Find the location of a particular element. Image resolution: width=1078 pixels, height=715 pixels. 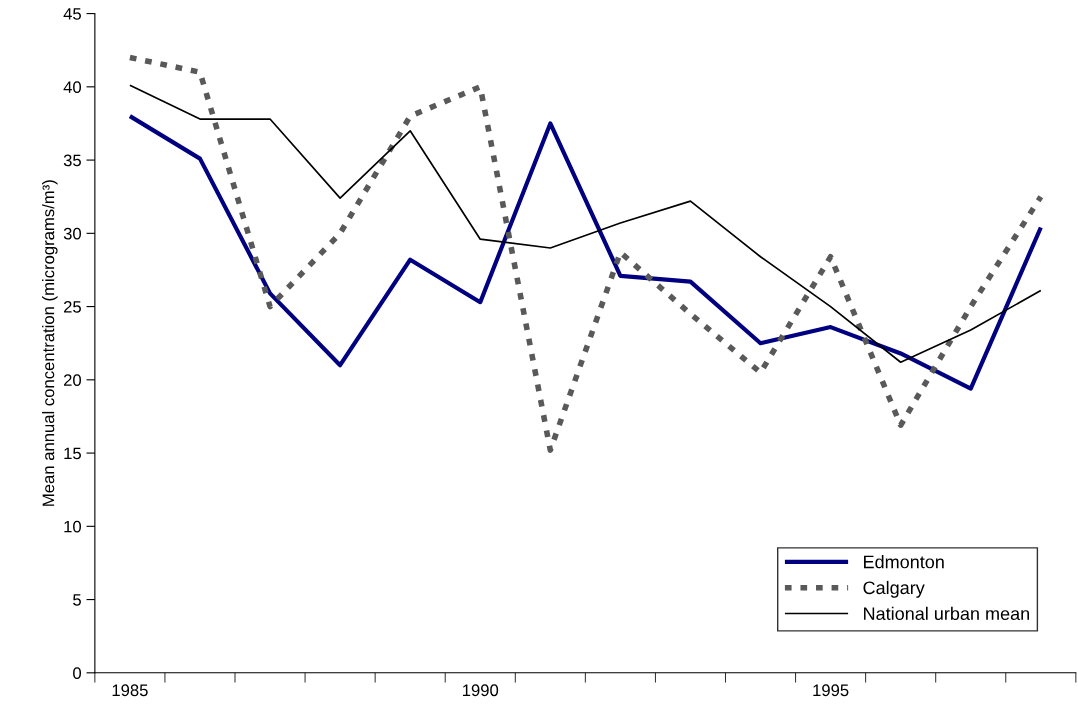

legend-label: Calgary is located at coordinates (894, 589).